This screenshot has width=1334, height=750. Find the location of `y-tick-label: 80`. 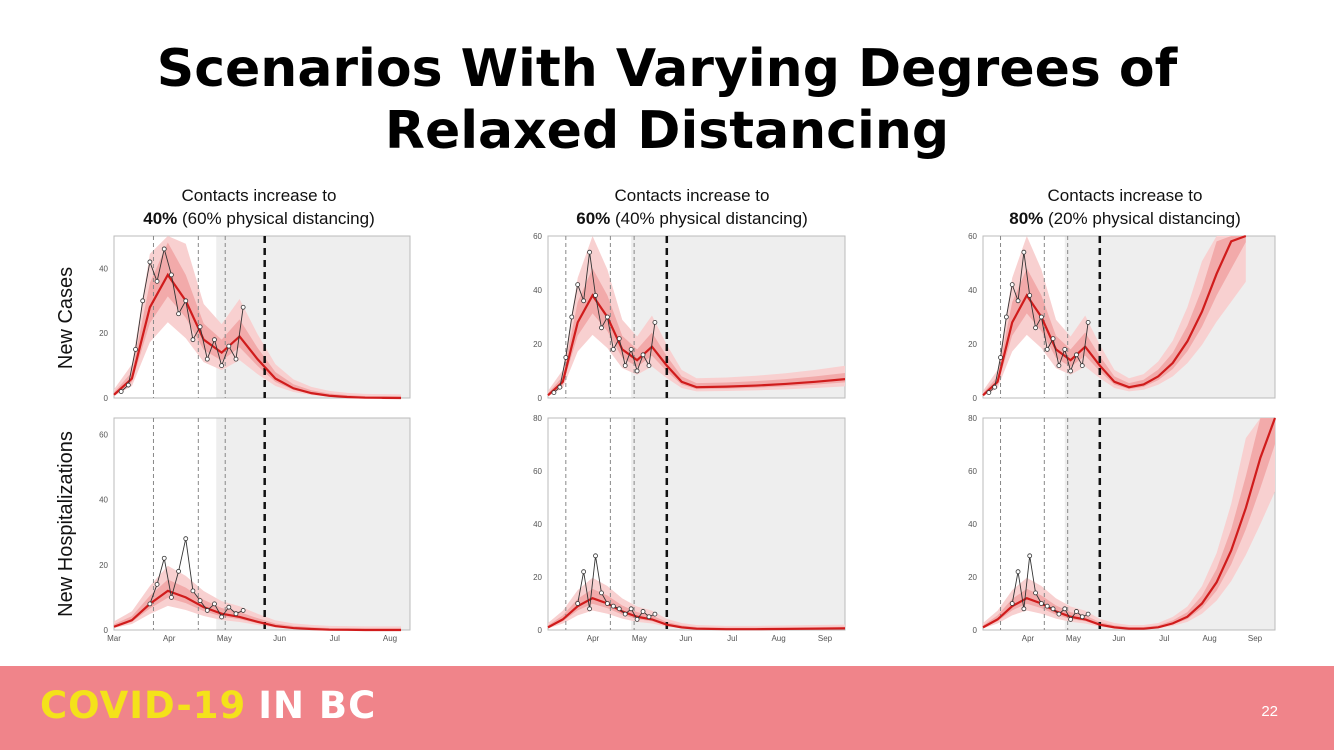

y-tick-label: 80 is located at coordinates (972, 418).